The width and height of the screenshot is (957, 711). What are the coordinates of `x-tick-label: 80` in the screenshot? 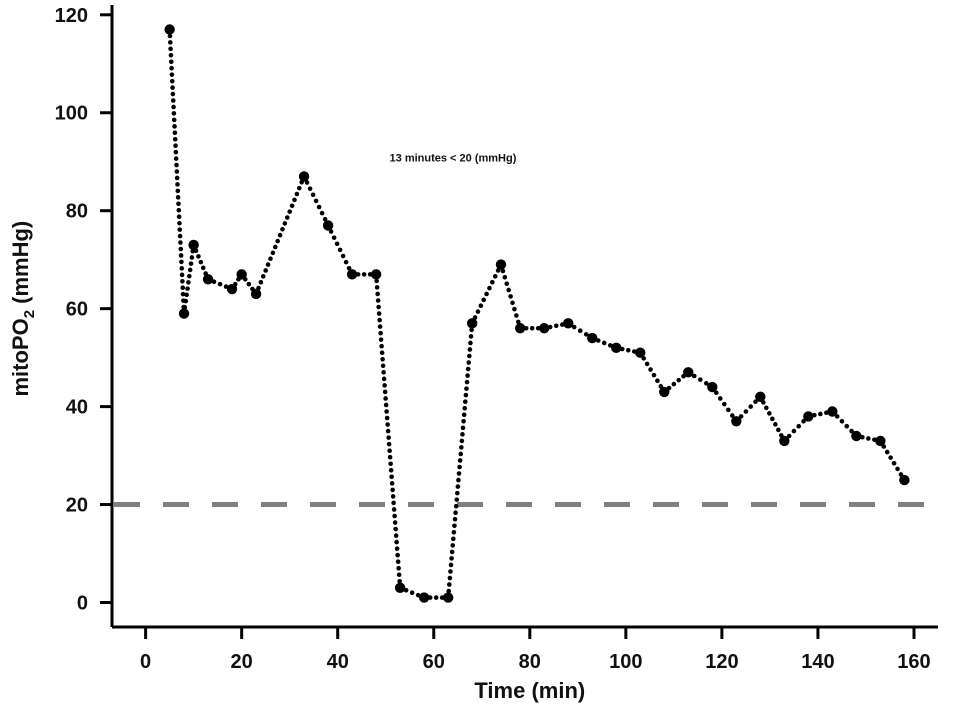 It's located at (530, 662).